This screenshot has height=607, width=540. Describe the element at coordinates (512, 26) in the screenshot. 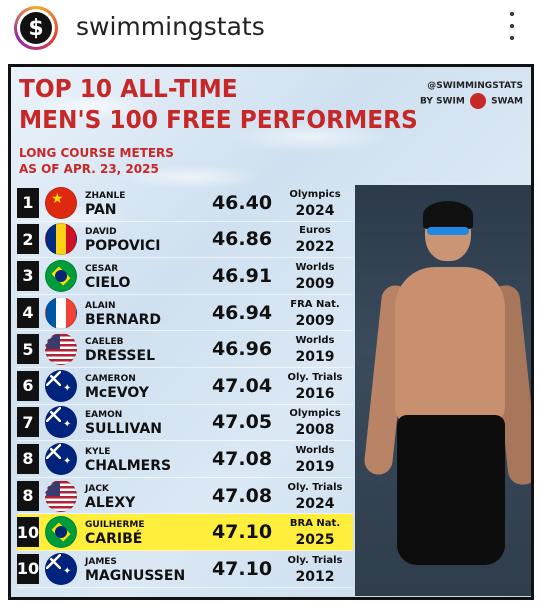

I see `more-options-icon` at that location.